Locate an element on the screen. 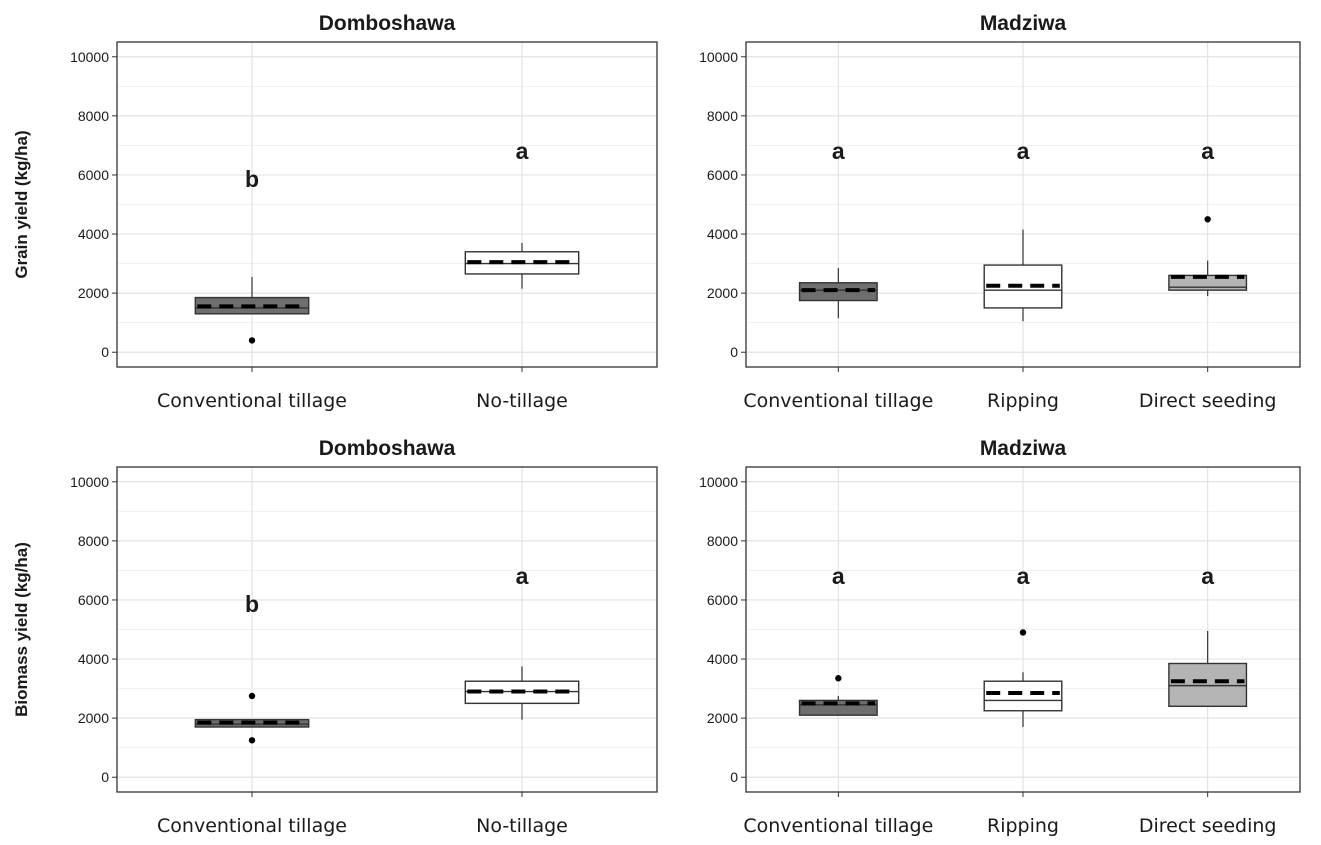 The image size is (1321, 845). y-axis-label: Biomass yield (kg/ha) is located at coordinates (21, 629).